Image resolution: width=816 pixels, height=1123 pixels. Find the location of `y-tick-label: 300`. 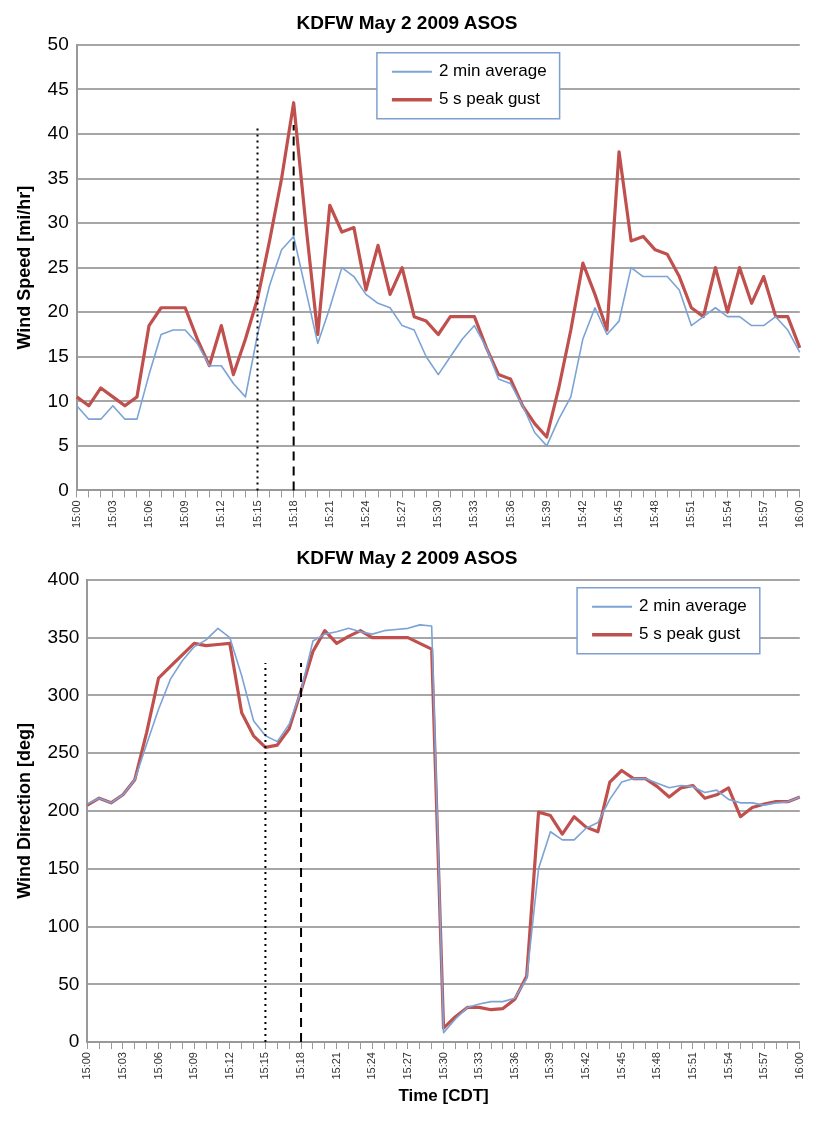

y-tick-label: 300 is located at coordinates (63, 694).